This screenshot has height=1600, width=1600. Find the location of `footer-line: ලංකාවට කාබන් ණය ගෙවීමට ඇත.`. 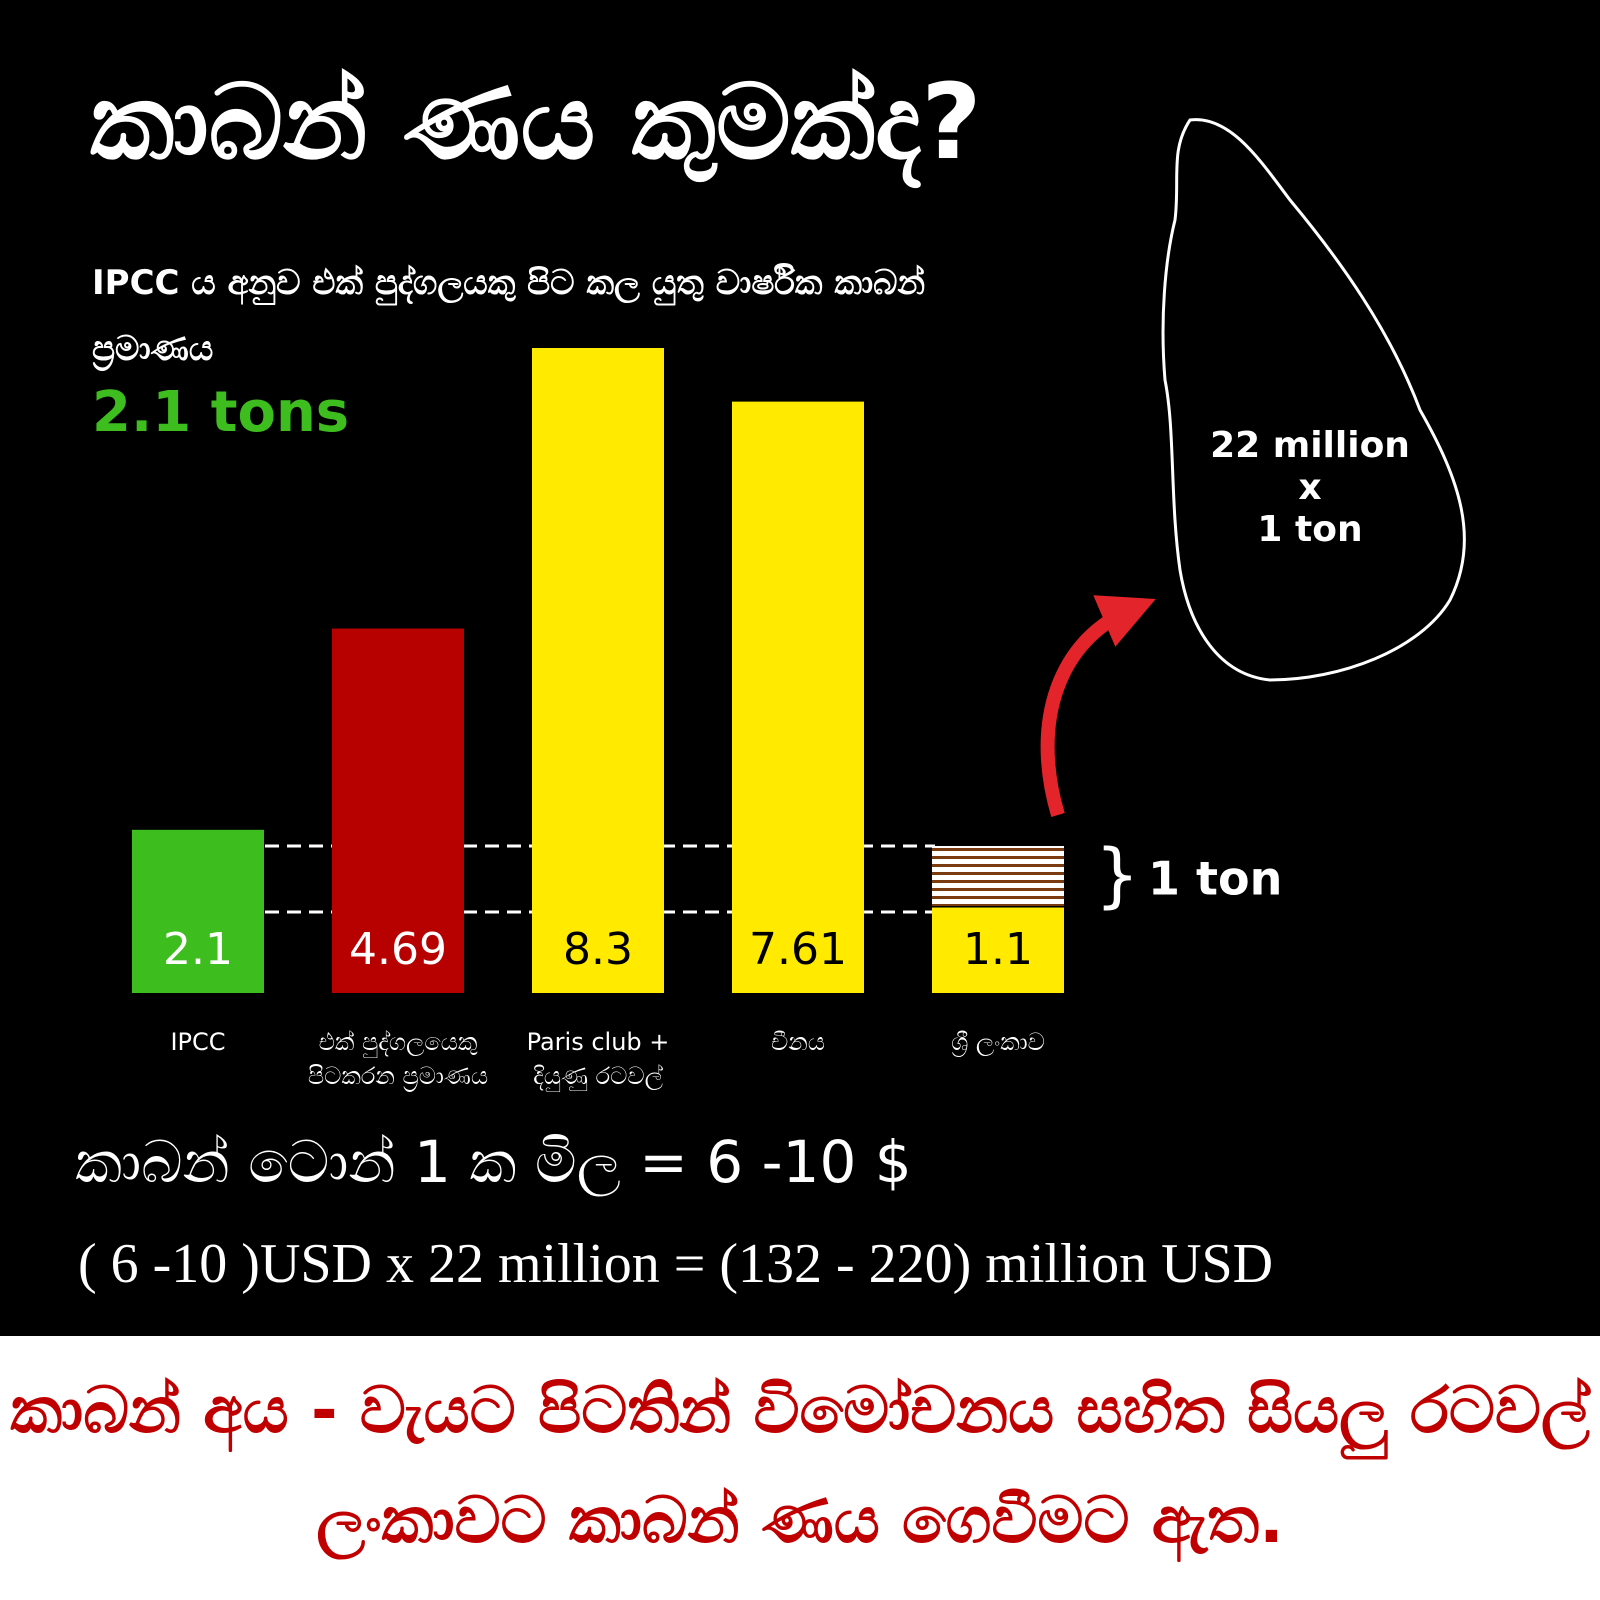

footer-line: ලංකාවට කාබන් ණය ගෙවීමට ඇත. is located at coordinates (800, 1521).